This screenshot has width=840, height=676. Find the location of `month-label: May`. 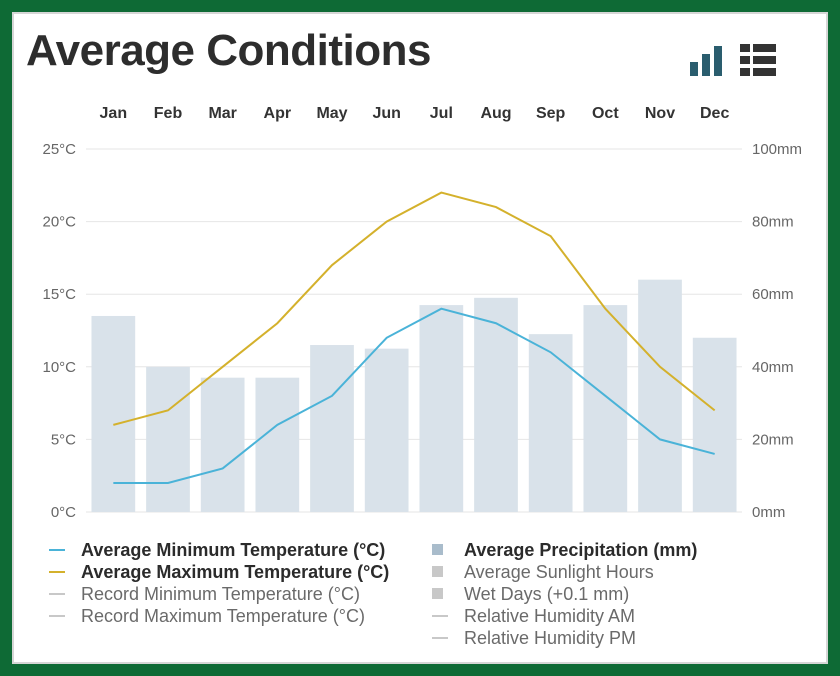

month-label: May is located at coordinates (331, 113).